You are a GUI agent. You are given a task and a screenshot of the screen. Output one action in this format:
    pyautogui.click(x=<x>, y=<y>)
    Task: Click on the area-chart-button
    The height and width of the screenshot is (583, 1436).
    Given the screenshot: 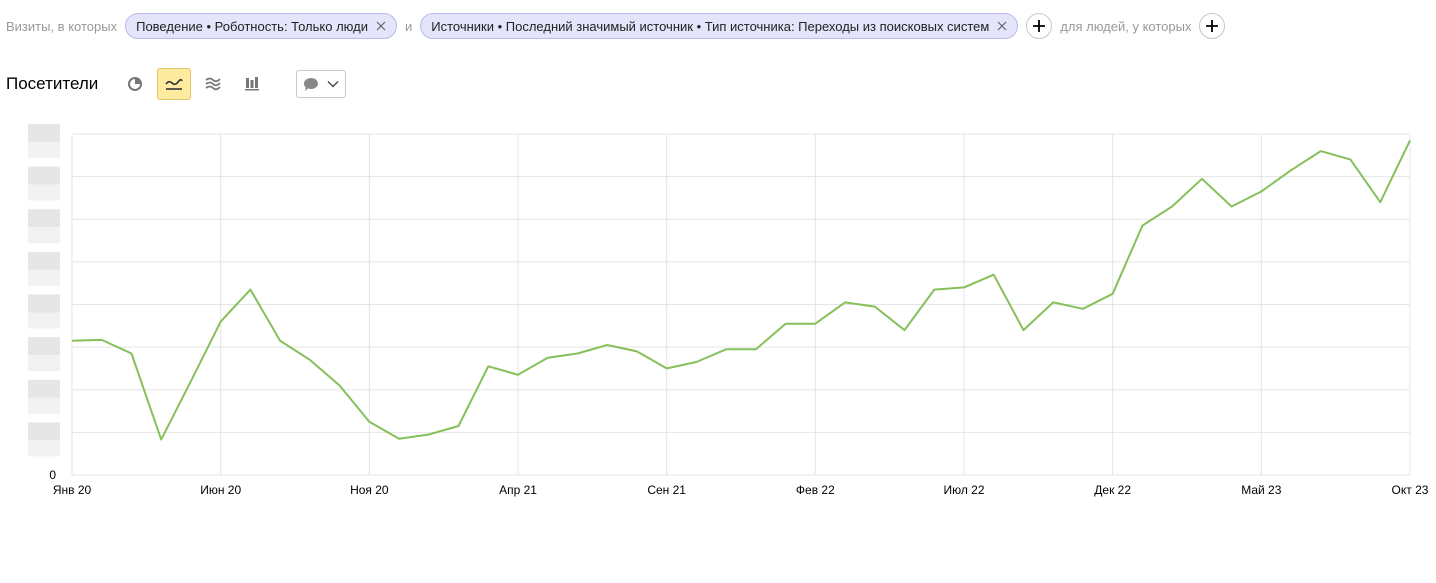 What is the action you would take?
    pyautogui.click(x=213, y=84)
    